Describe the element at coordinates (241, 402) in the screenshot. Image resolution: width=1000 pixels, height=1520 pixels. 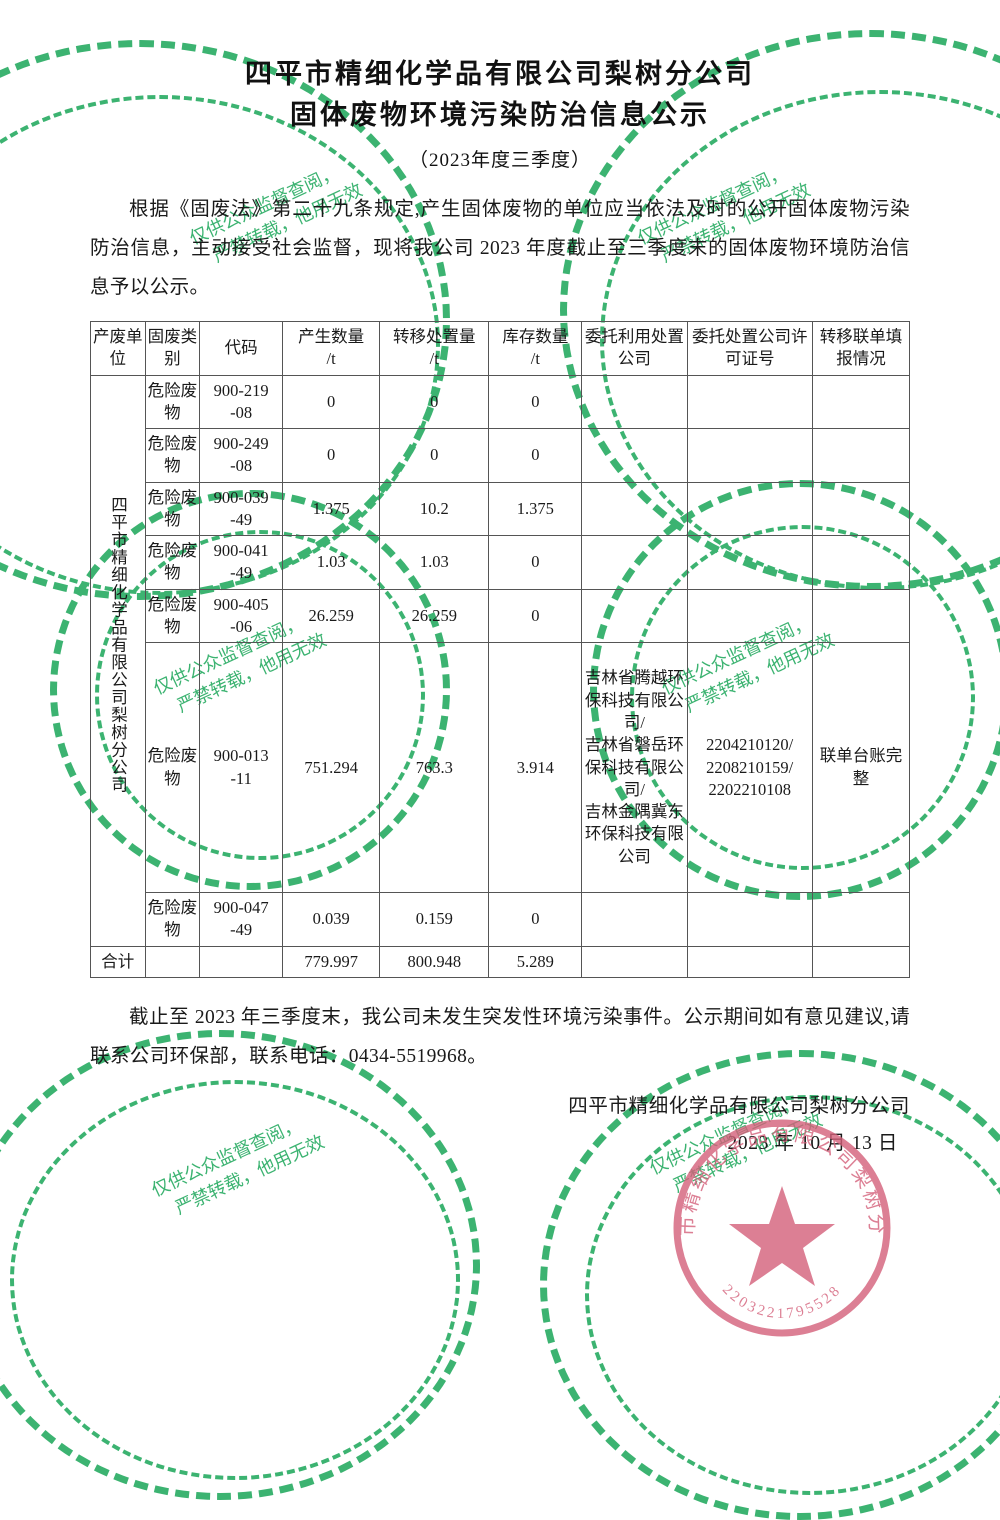
I see `cell-code: 900-219 -08` at that location.